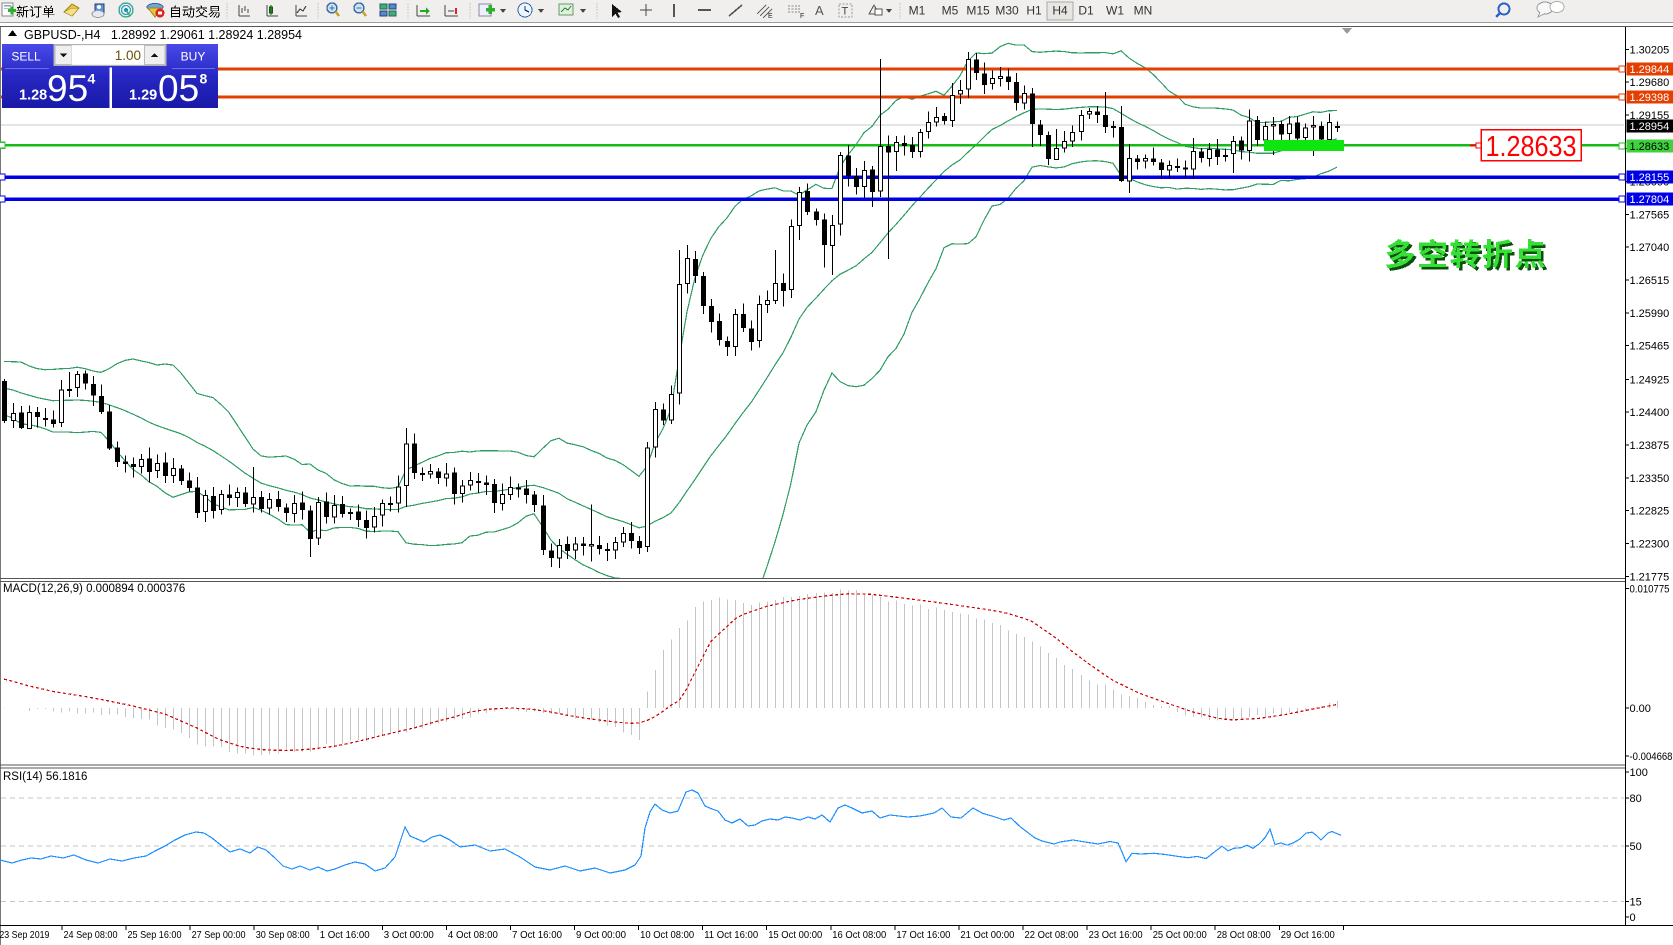 This screenshot has width=1673, height=945. What do you see at coordinates (1650, 215) in the screenshot?
I see `svg-text: 1.27565` at bounding box center [1650, 215].